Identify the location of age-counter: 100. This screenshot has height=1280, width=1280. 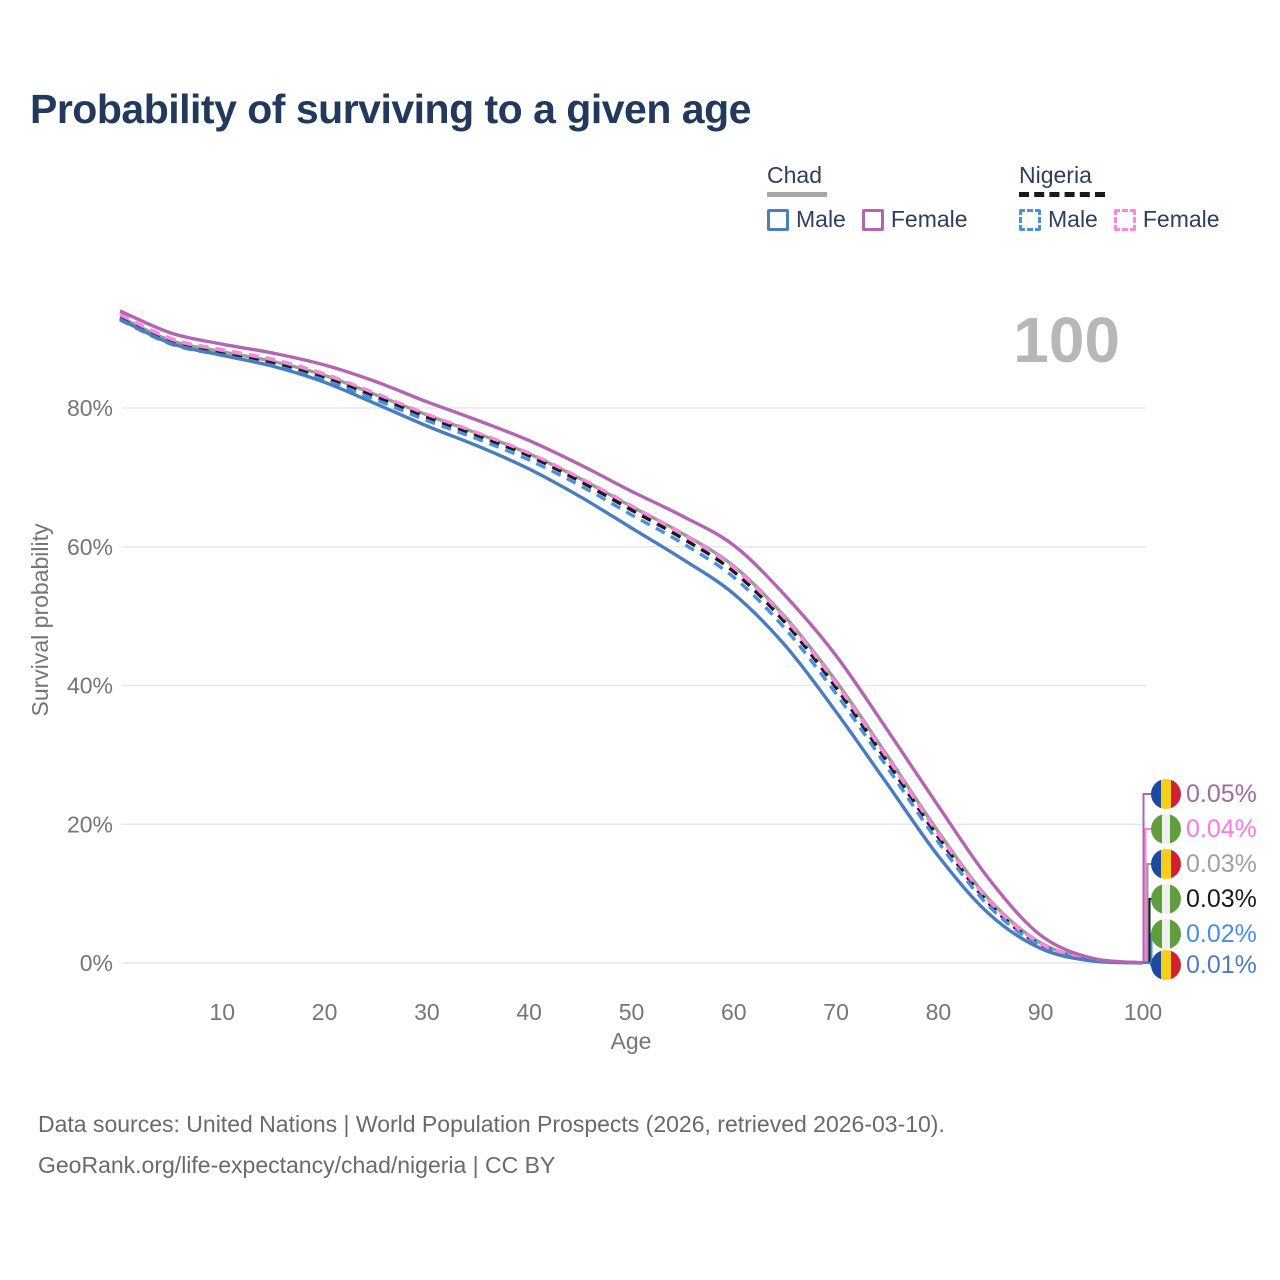
(1066, 340).